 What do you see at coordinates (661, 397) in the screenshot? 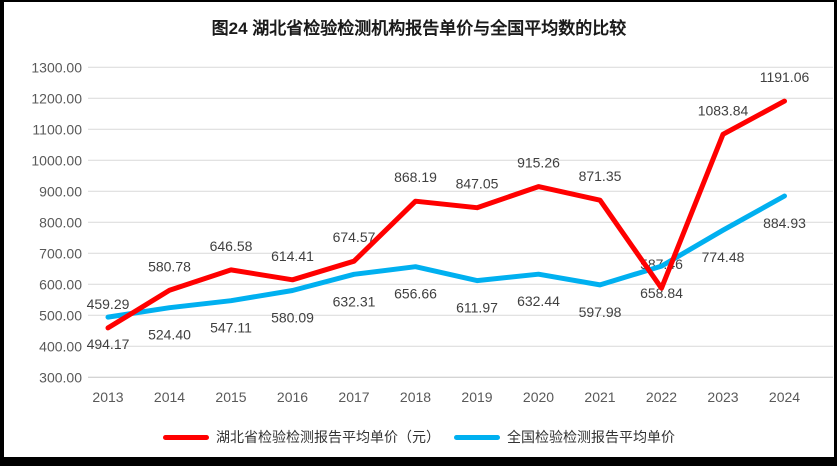
I see `x-axis-tick-label: 2022` at bounding box center [661, 397].